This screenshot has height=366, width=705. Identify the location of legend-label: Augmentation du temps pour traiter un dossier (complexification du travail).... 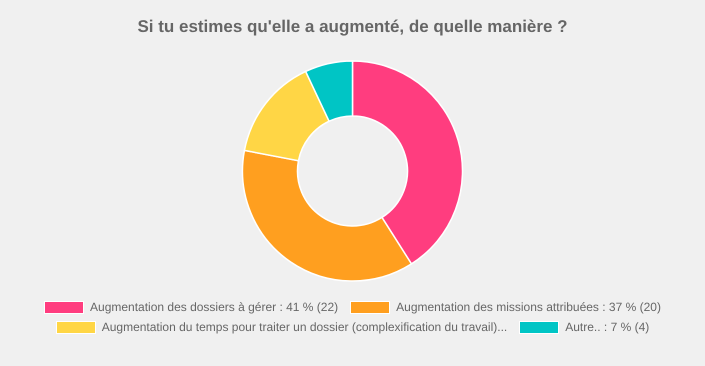
(305, 327).